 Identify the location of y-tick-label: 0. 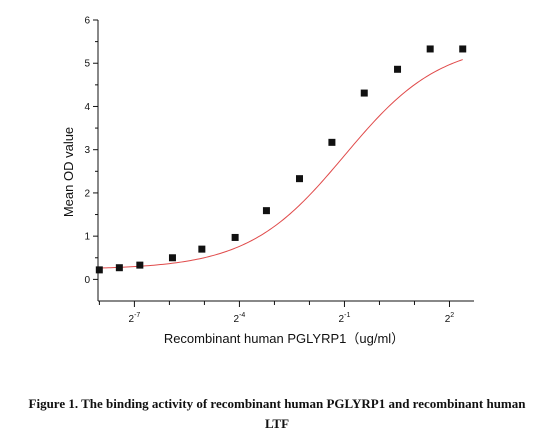
(87, 280).